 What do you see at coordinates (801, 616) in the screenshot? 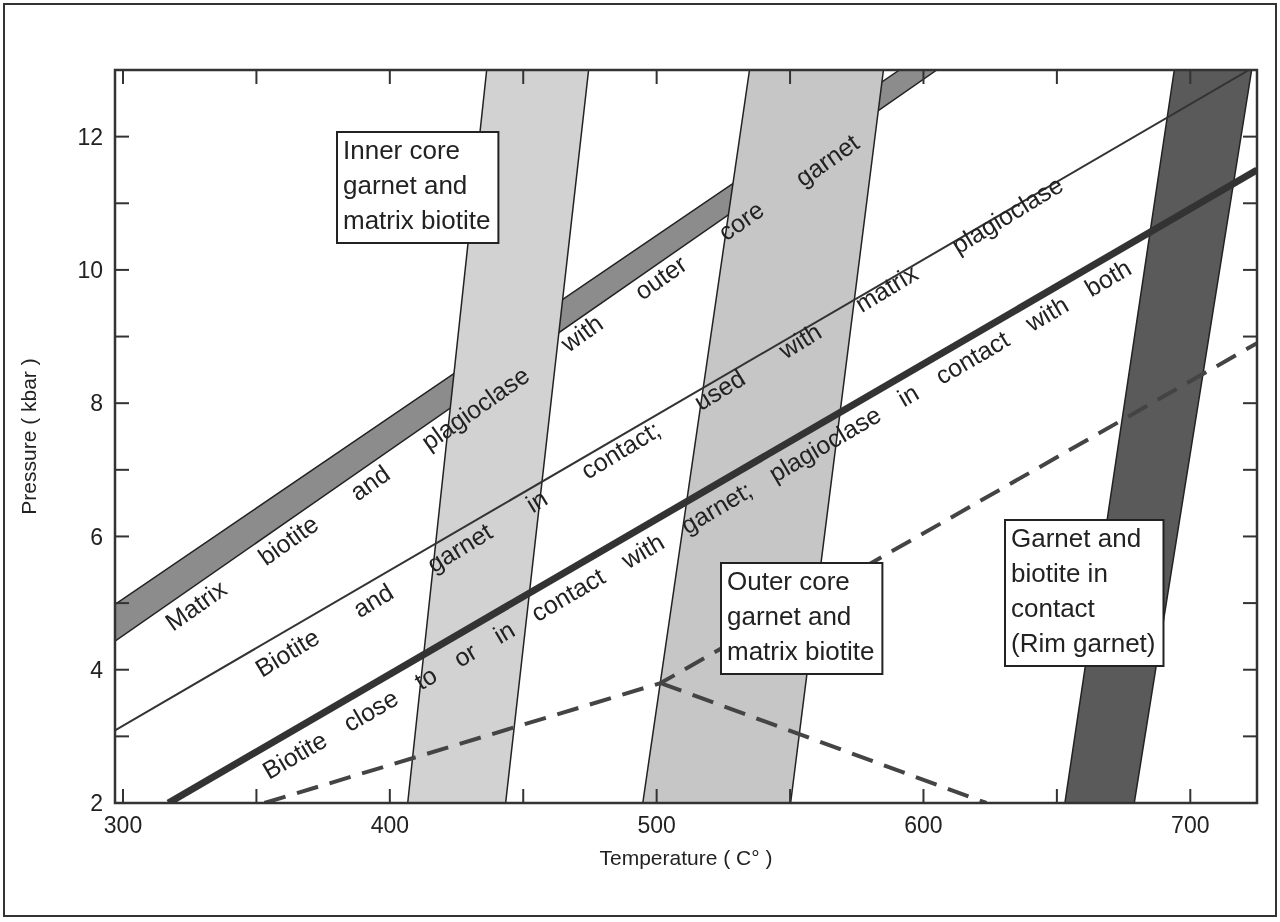
I see `annotation: Outer core garnet and matrix biotite` at bounding box center [801, 616].